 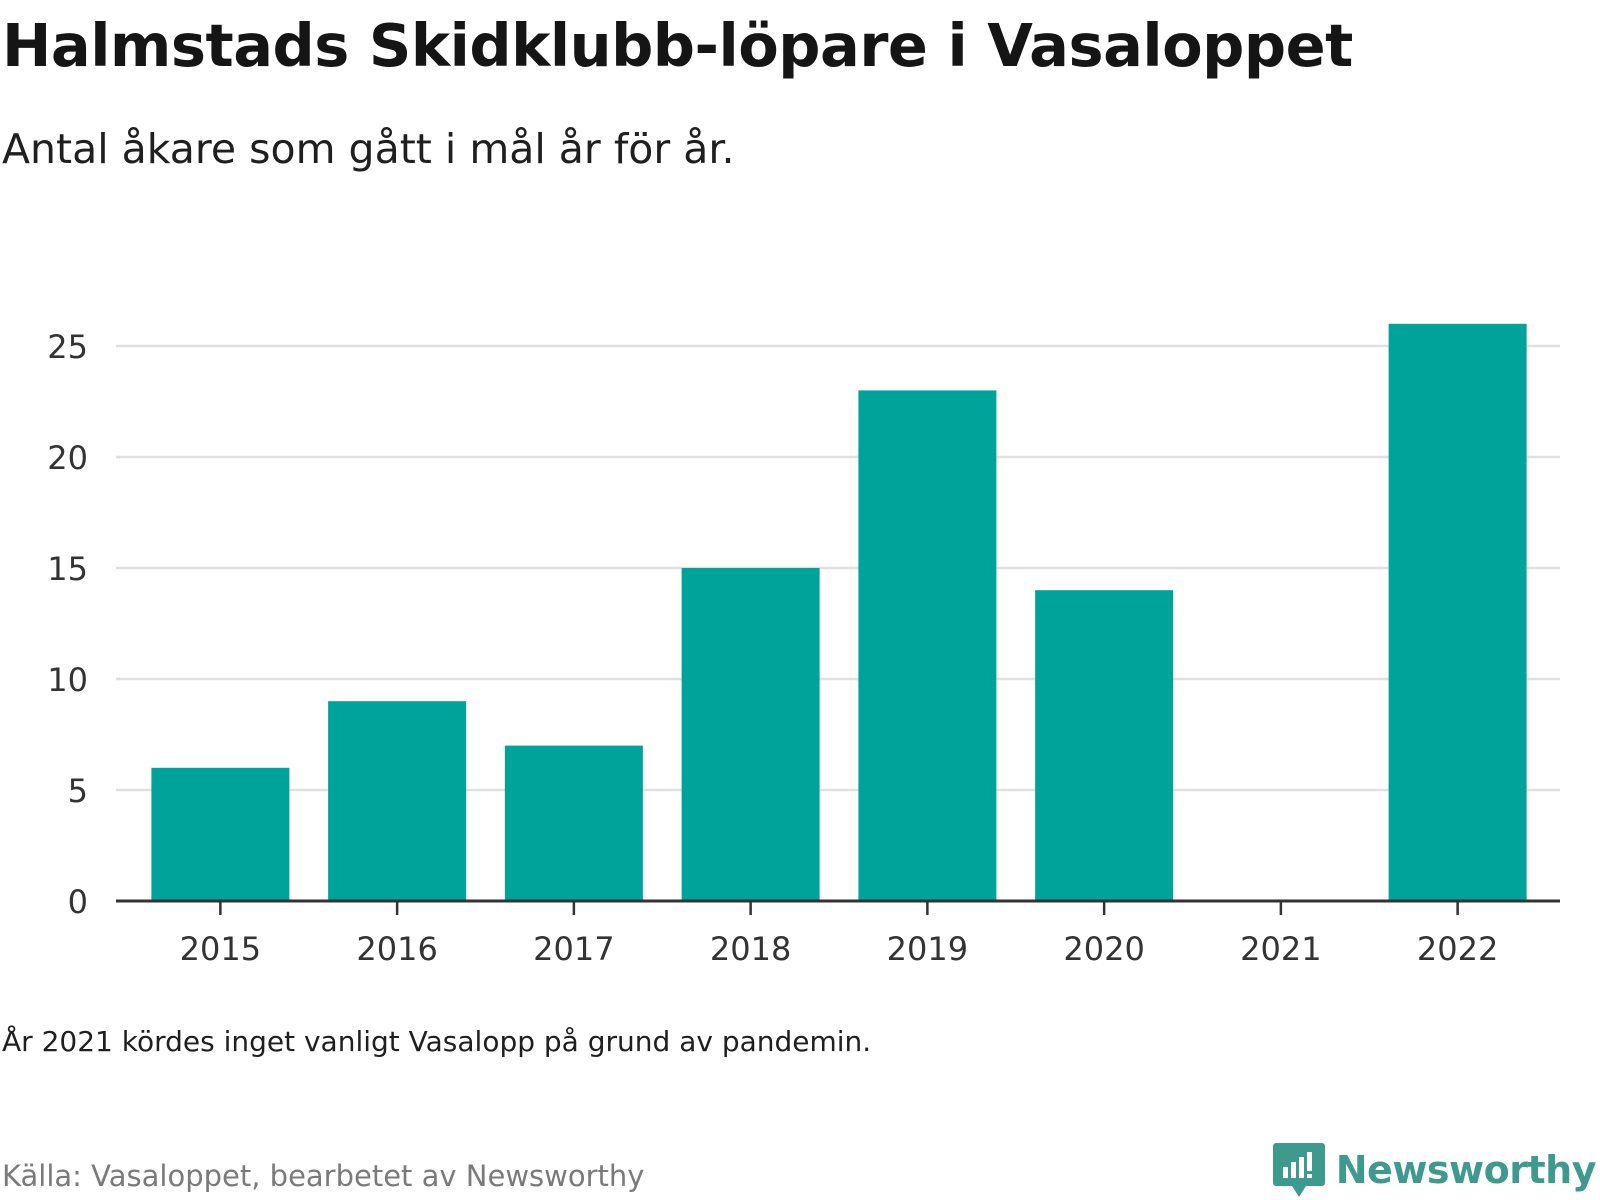 What do you see at coordinates (927, 645) in the screenshot?
I see `bar-2019` at bounding box center [927, 645].